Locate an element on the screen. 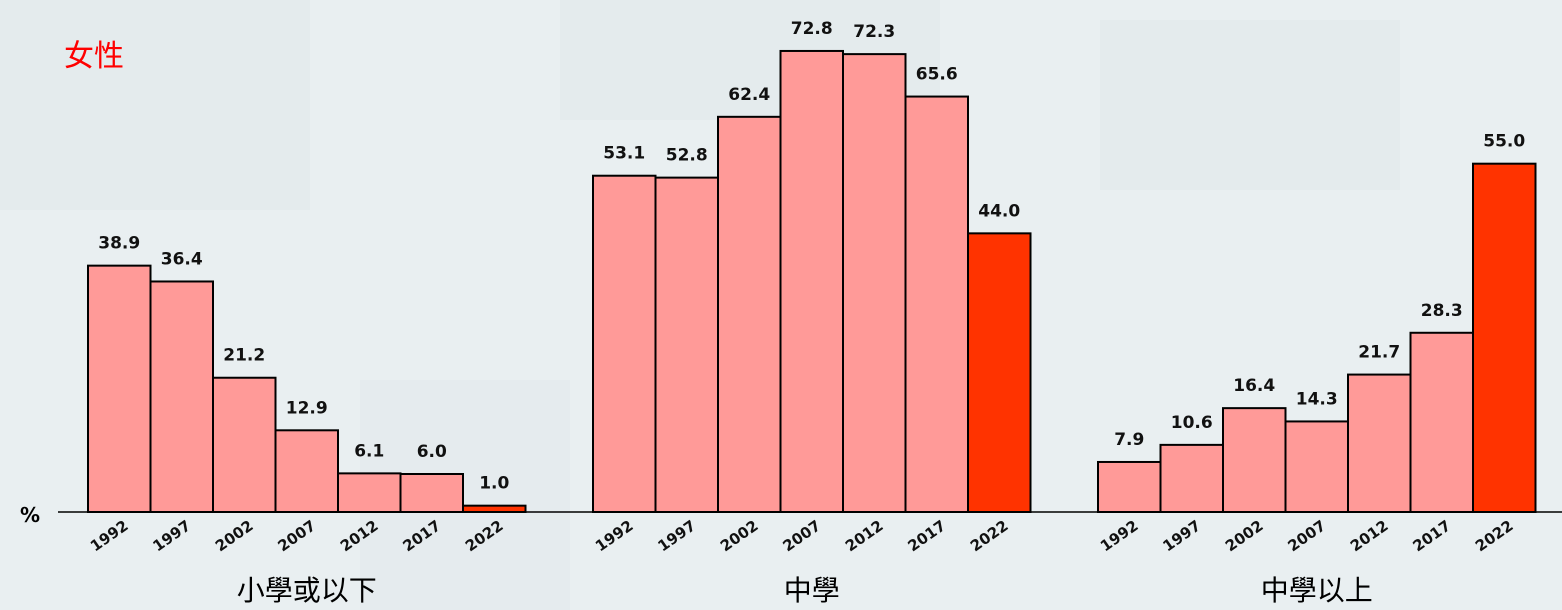 The width and height of the screenshot is (1562, 610). value-label: 21.2 is located at coordinates (244, 356).